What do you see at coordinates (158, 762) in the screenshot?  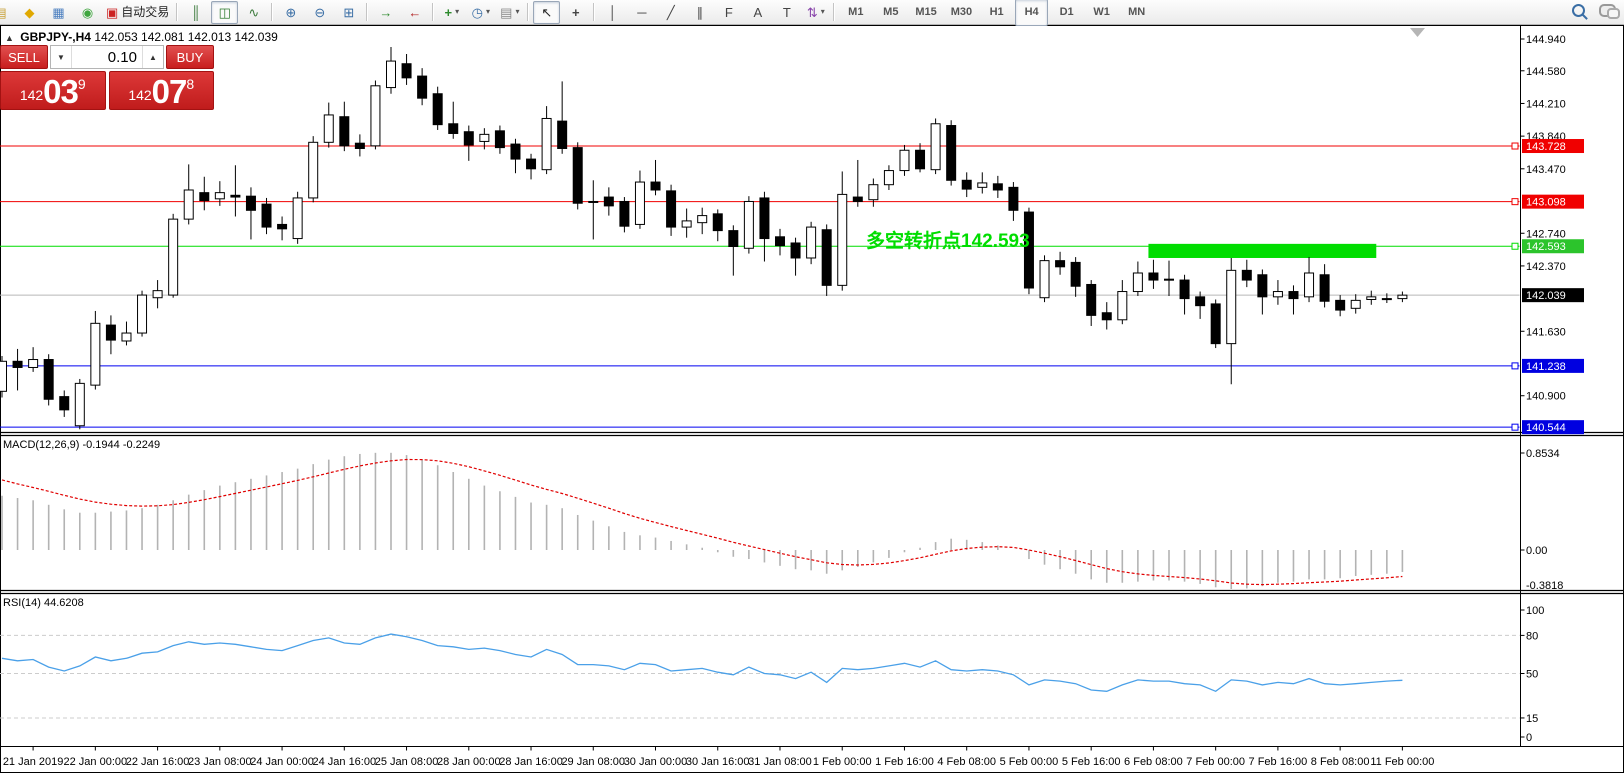 I see `time-axis-label: 22 Jan 16:00` at bounding box center [158, 762].